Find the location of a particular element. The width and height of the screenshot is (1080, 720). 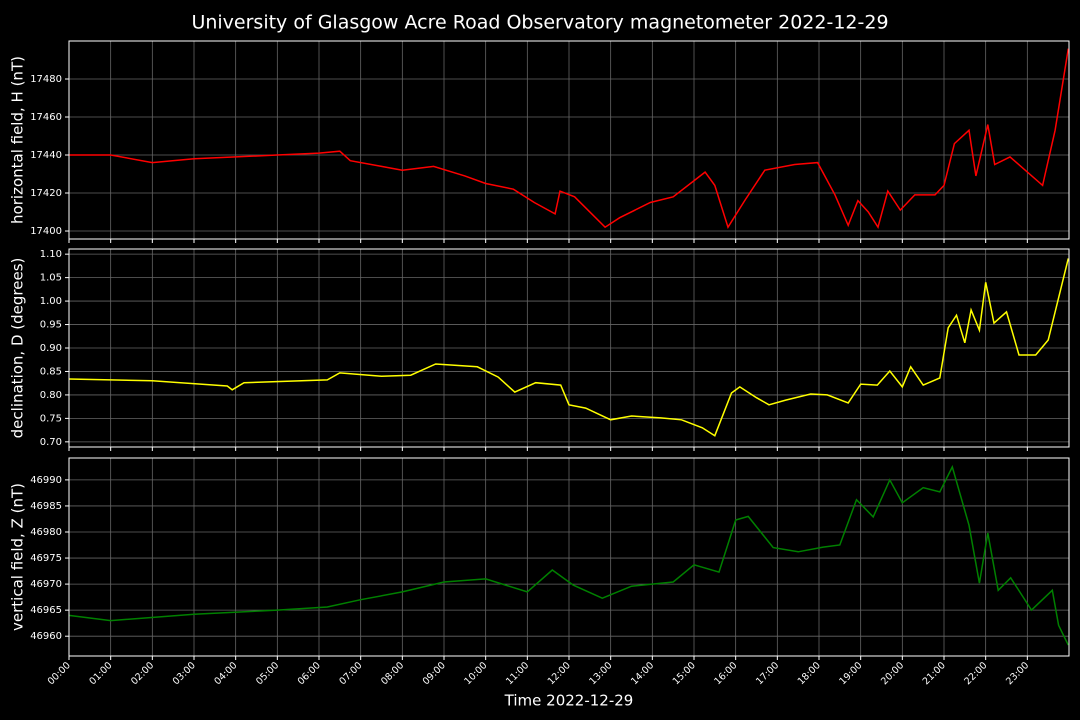

y-tick-label: 1.05 is located at coordinates (51, 278).